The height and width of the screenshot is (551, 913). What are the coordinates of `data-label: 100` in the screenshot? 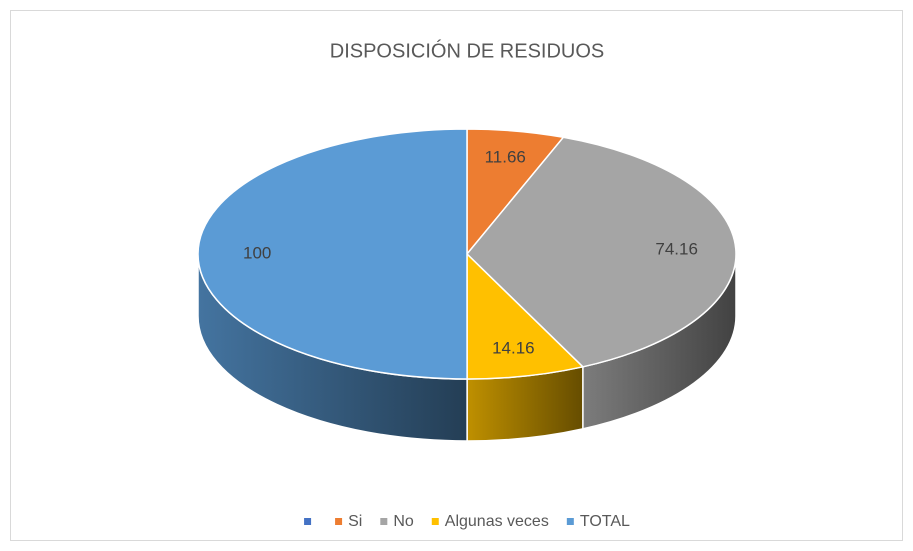 It's located at (257, 252).